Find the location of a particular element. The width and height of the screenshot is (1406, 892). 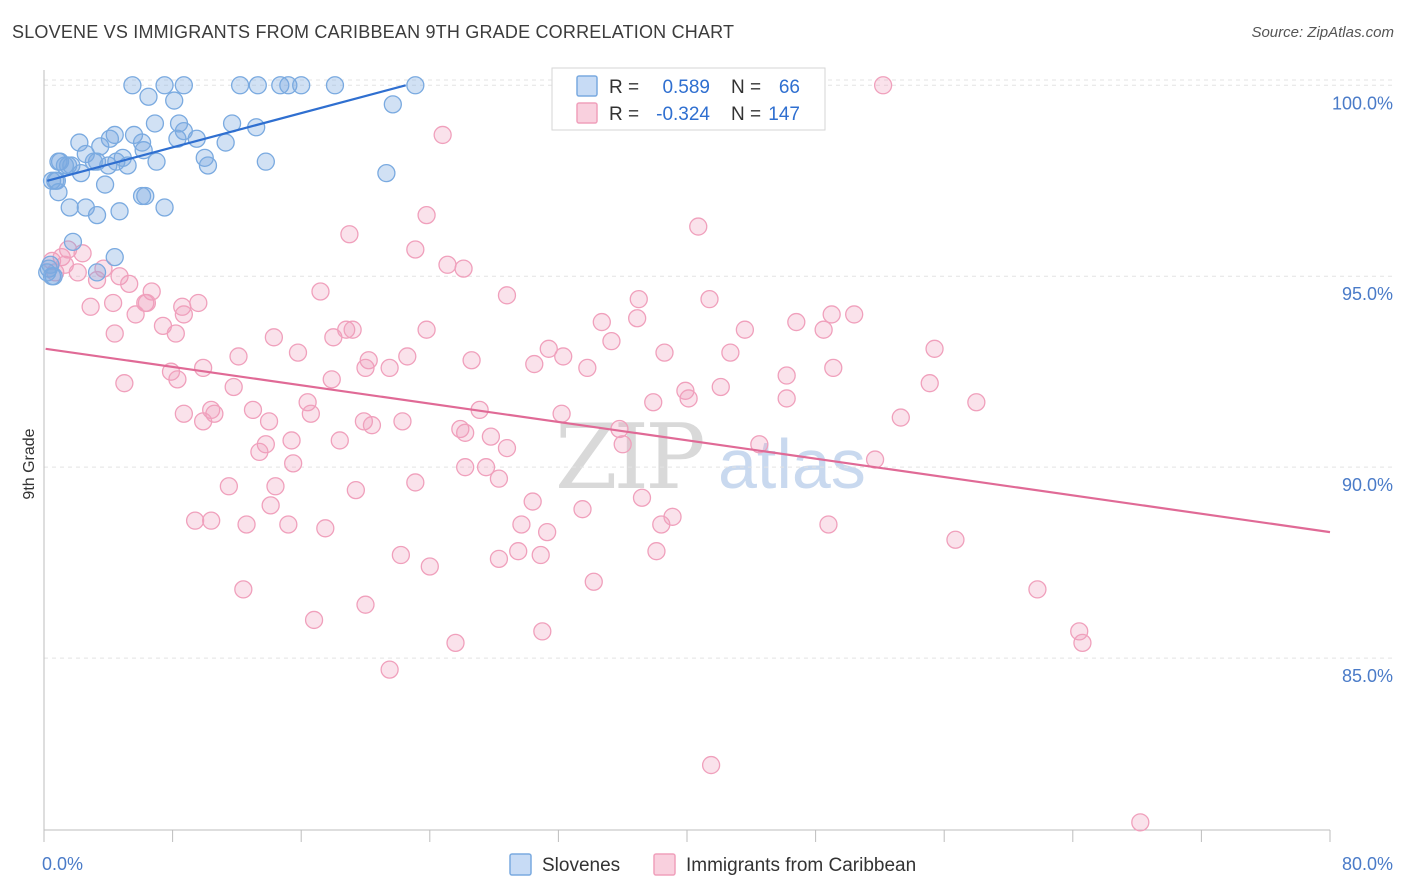

x-tick-label: 0.0% is located at coordinates (62, 864).